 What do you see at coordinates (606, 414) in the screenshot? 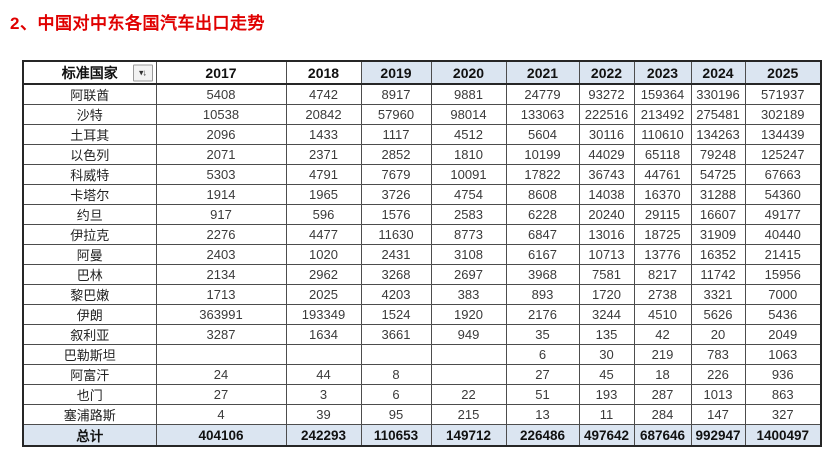
I see `data-cell: 11` at bounding box center [606, 414].